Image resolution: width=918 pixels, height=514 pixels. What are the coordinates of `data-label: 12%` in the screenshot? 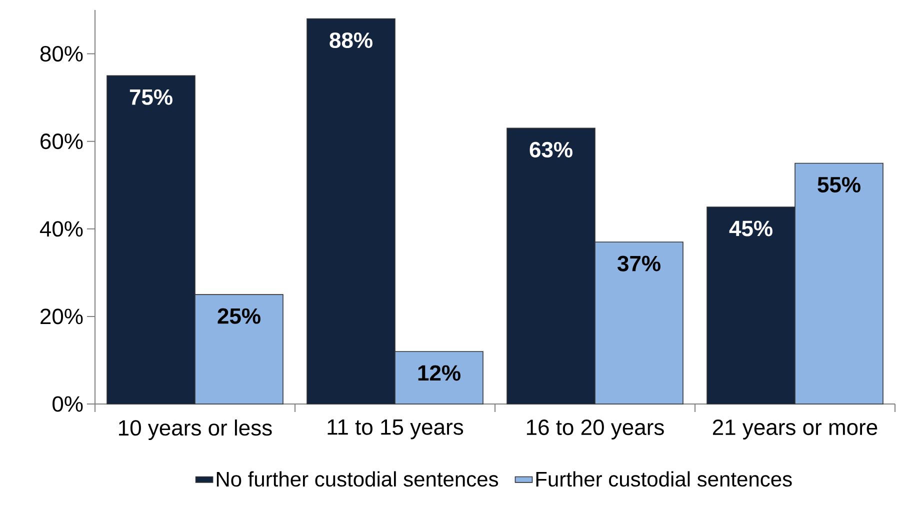 It's located at (439, 373).